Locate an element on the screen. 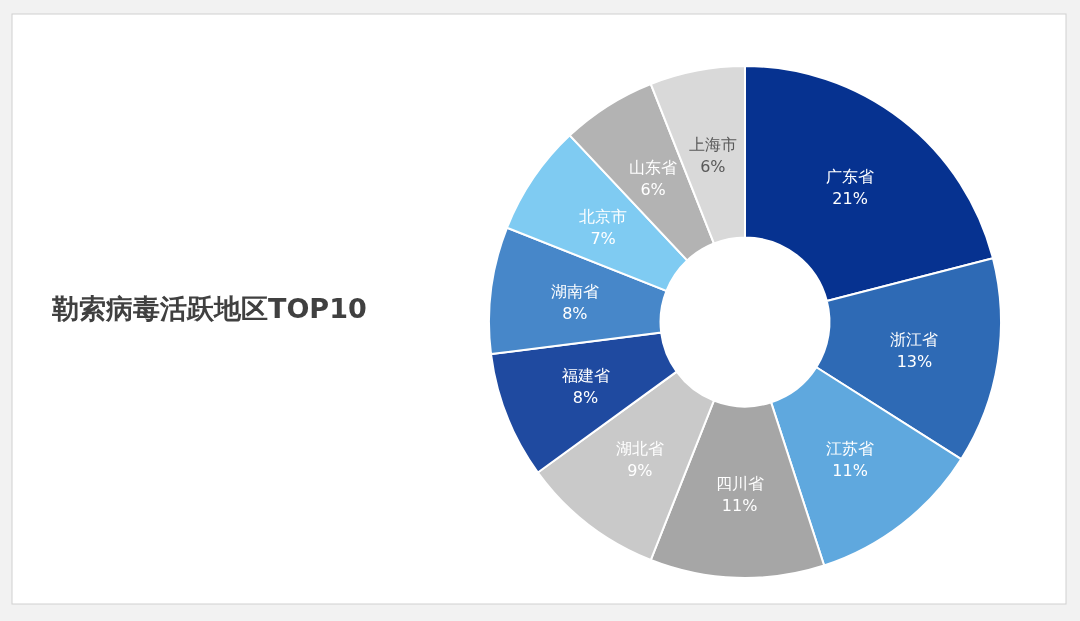 This screenshot has width=1080, height=621. data-label: 21% is located at coordinates (850, 199).